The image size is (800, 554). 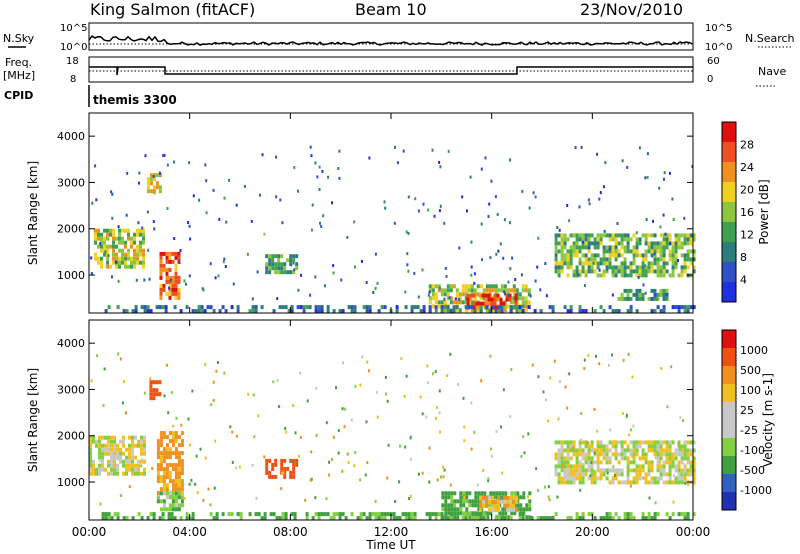 I want to click on x-tick-label: 08:00, so click(x=290, y=532).